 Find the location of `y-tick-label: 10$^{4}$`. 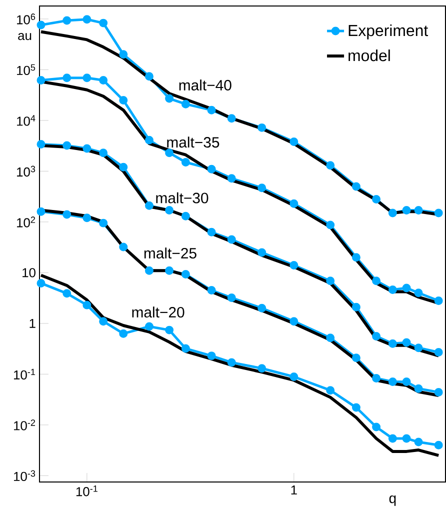

y-tick-label: 10$^{4}$ is located at coordinates (26, 120).